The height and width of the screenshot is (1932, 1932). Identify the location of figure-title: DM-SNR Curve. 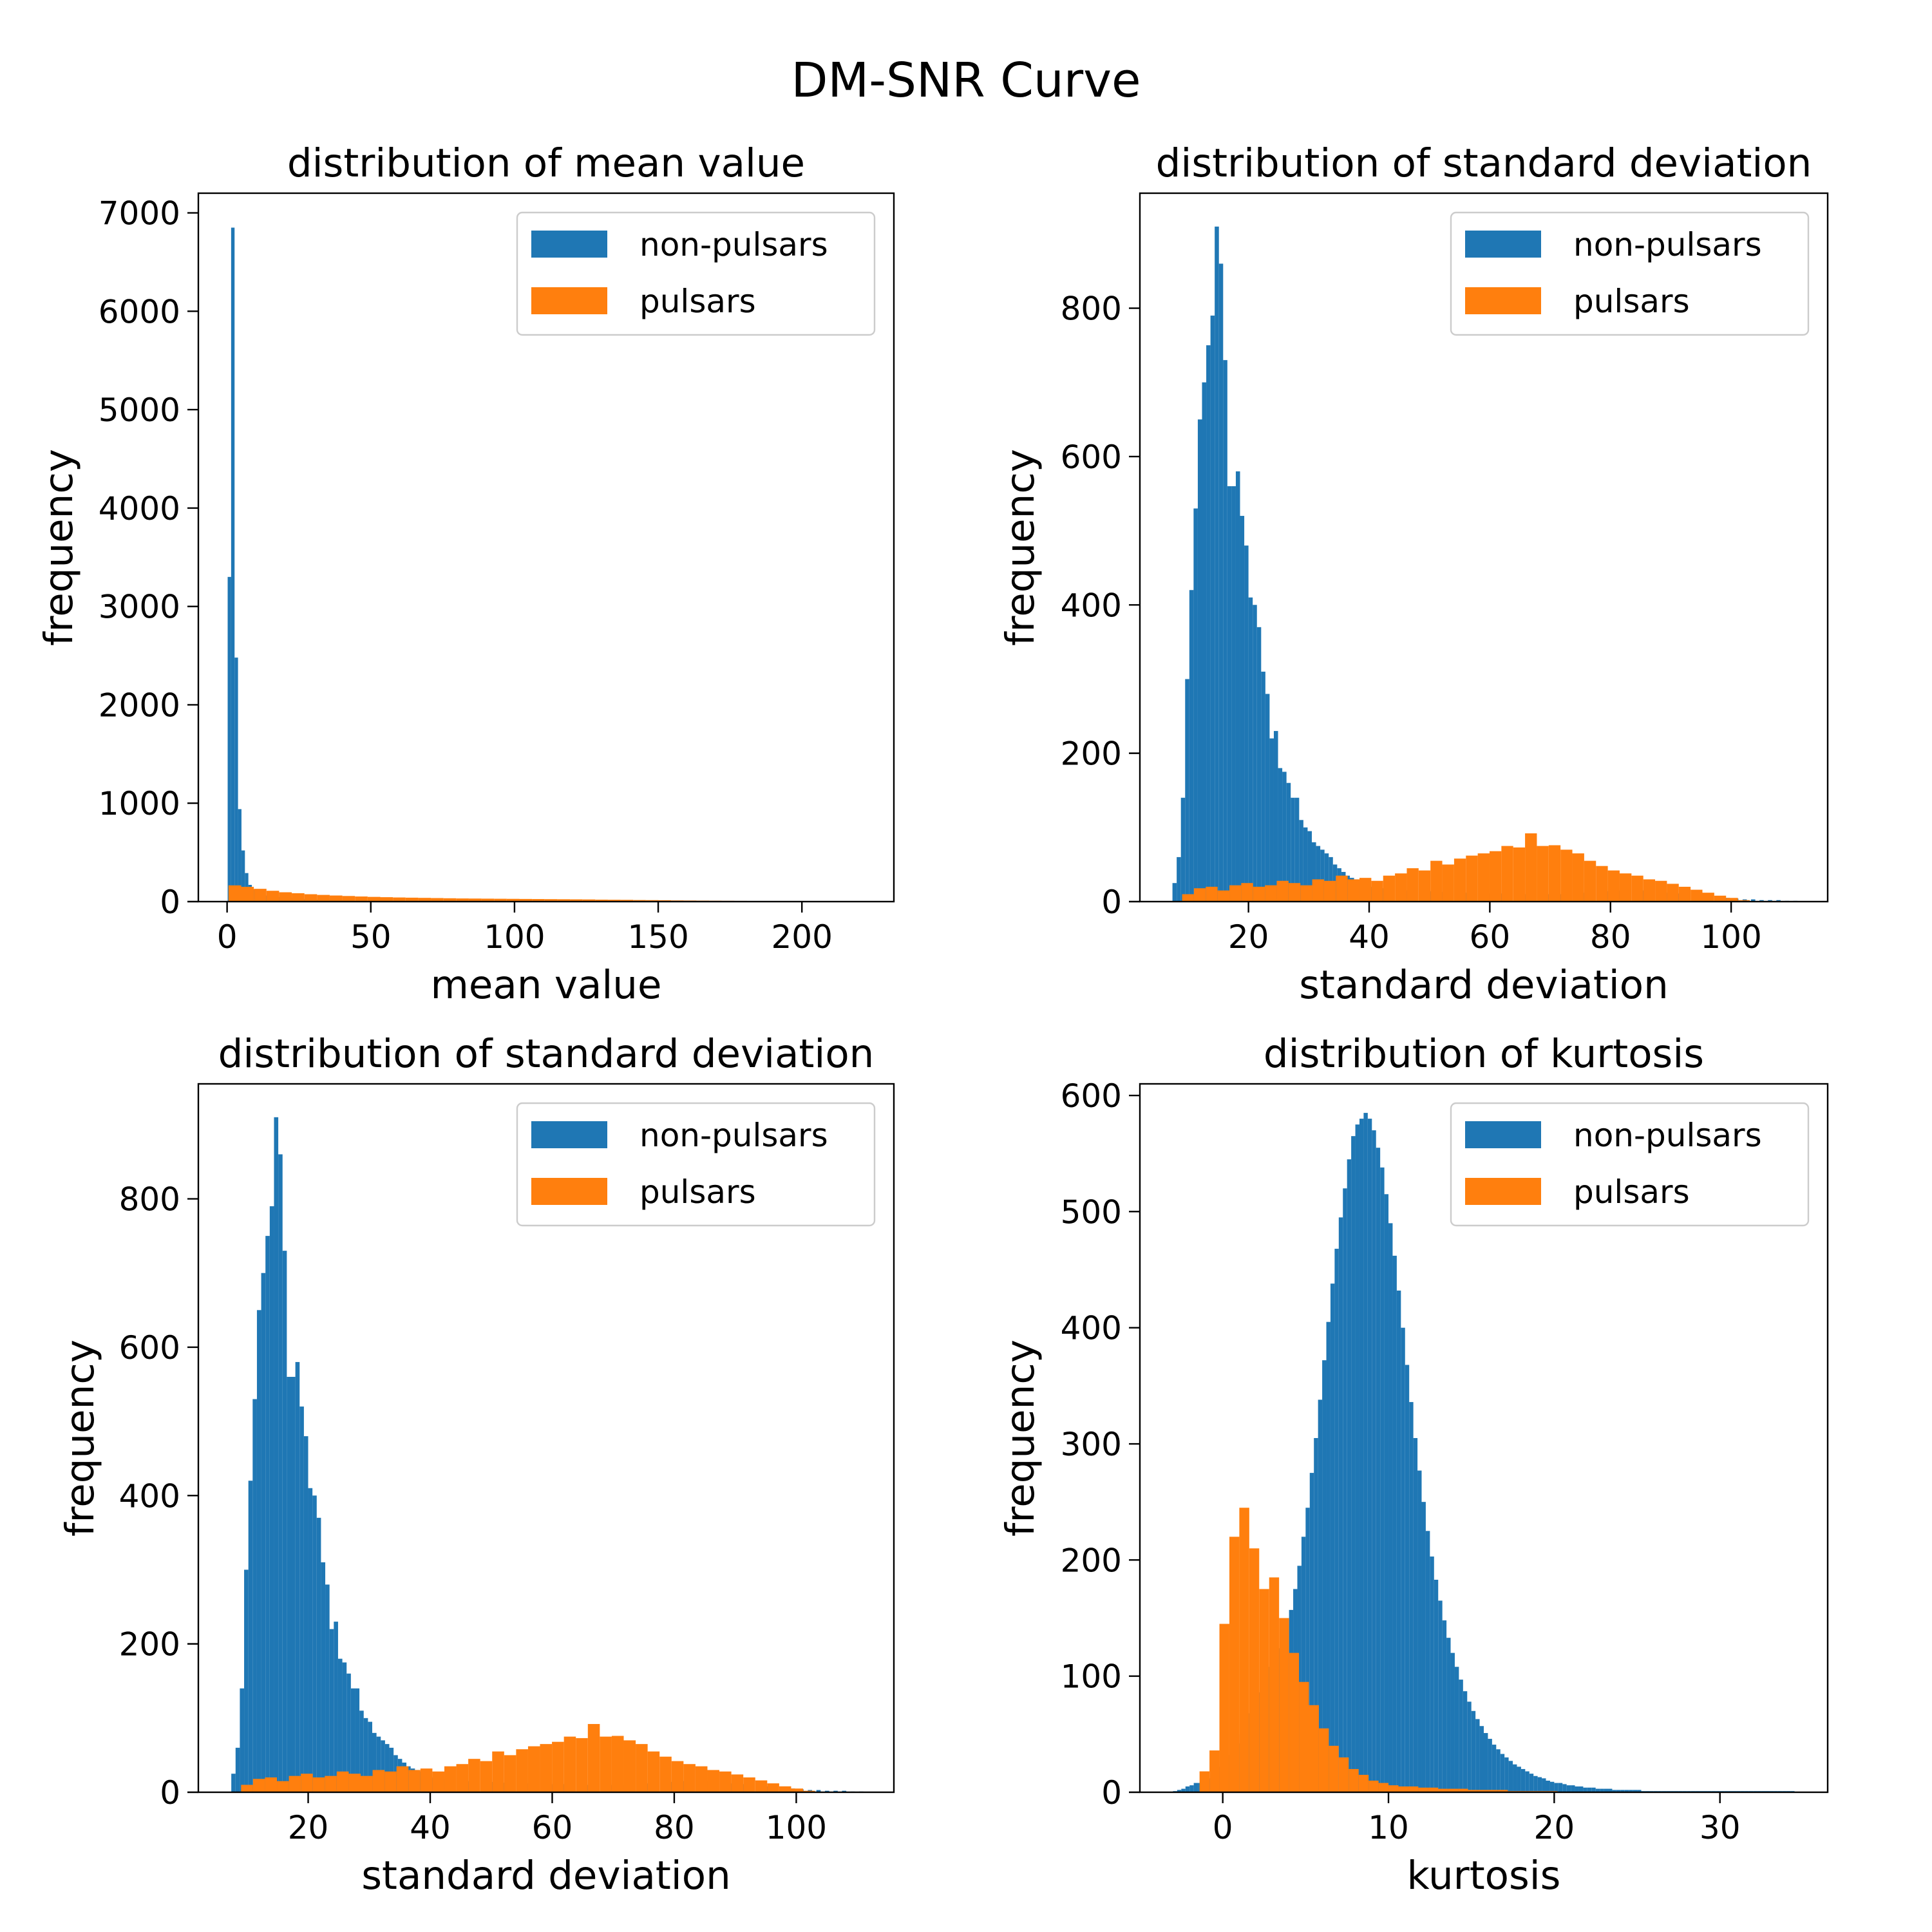
(966, 80).